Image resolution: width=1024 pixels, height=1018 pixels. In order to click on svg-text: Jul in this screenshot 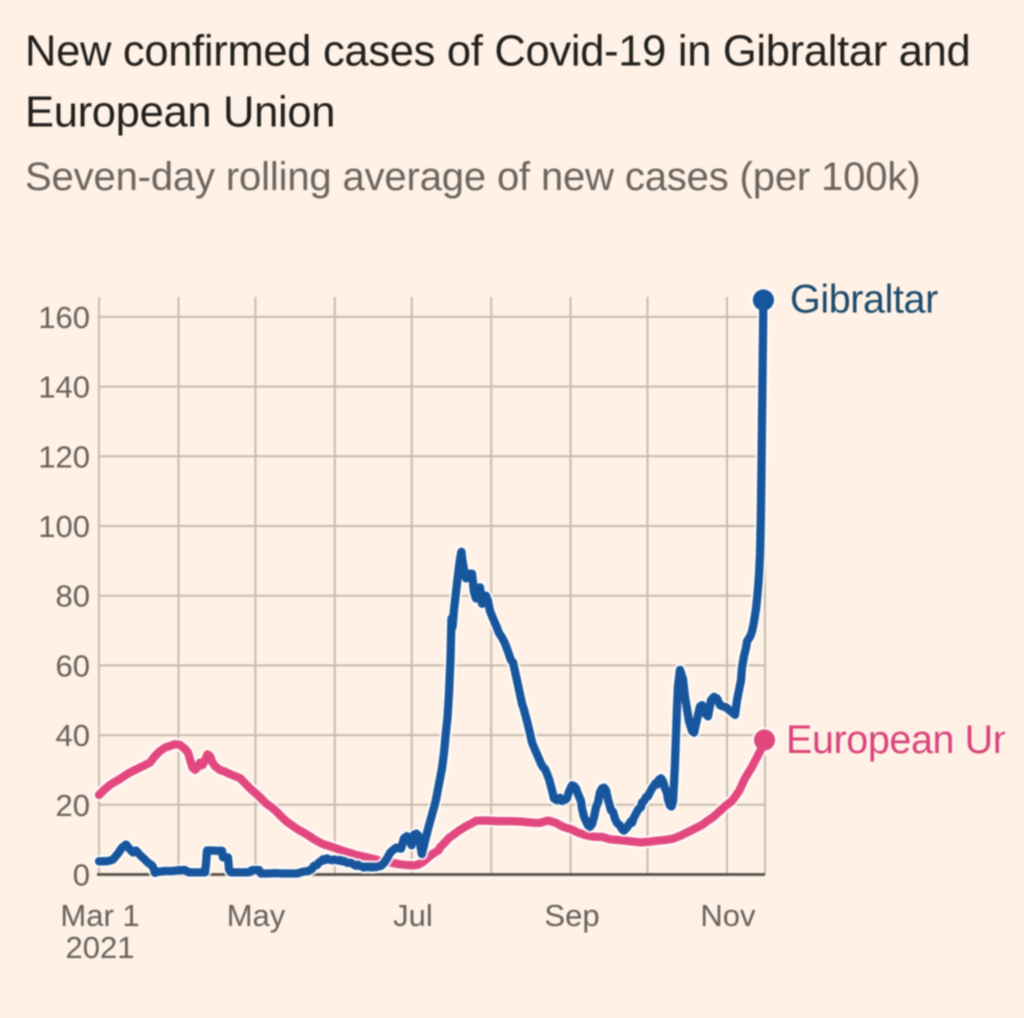, I will do `click(413, 915)`.